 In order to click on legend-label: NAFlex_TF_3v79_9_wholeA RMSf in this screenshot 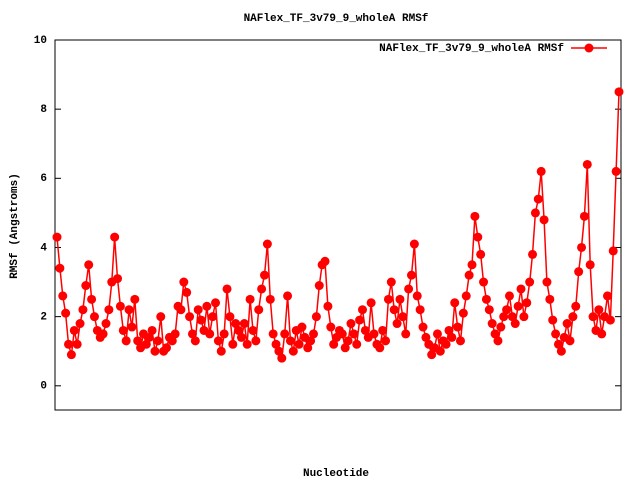, I will do `click(471, 49)`.